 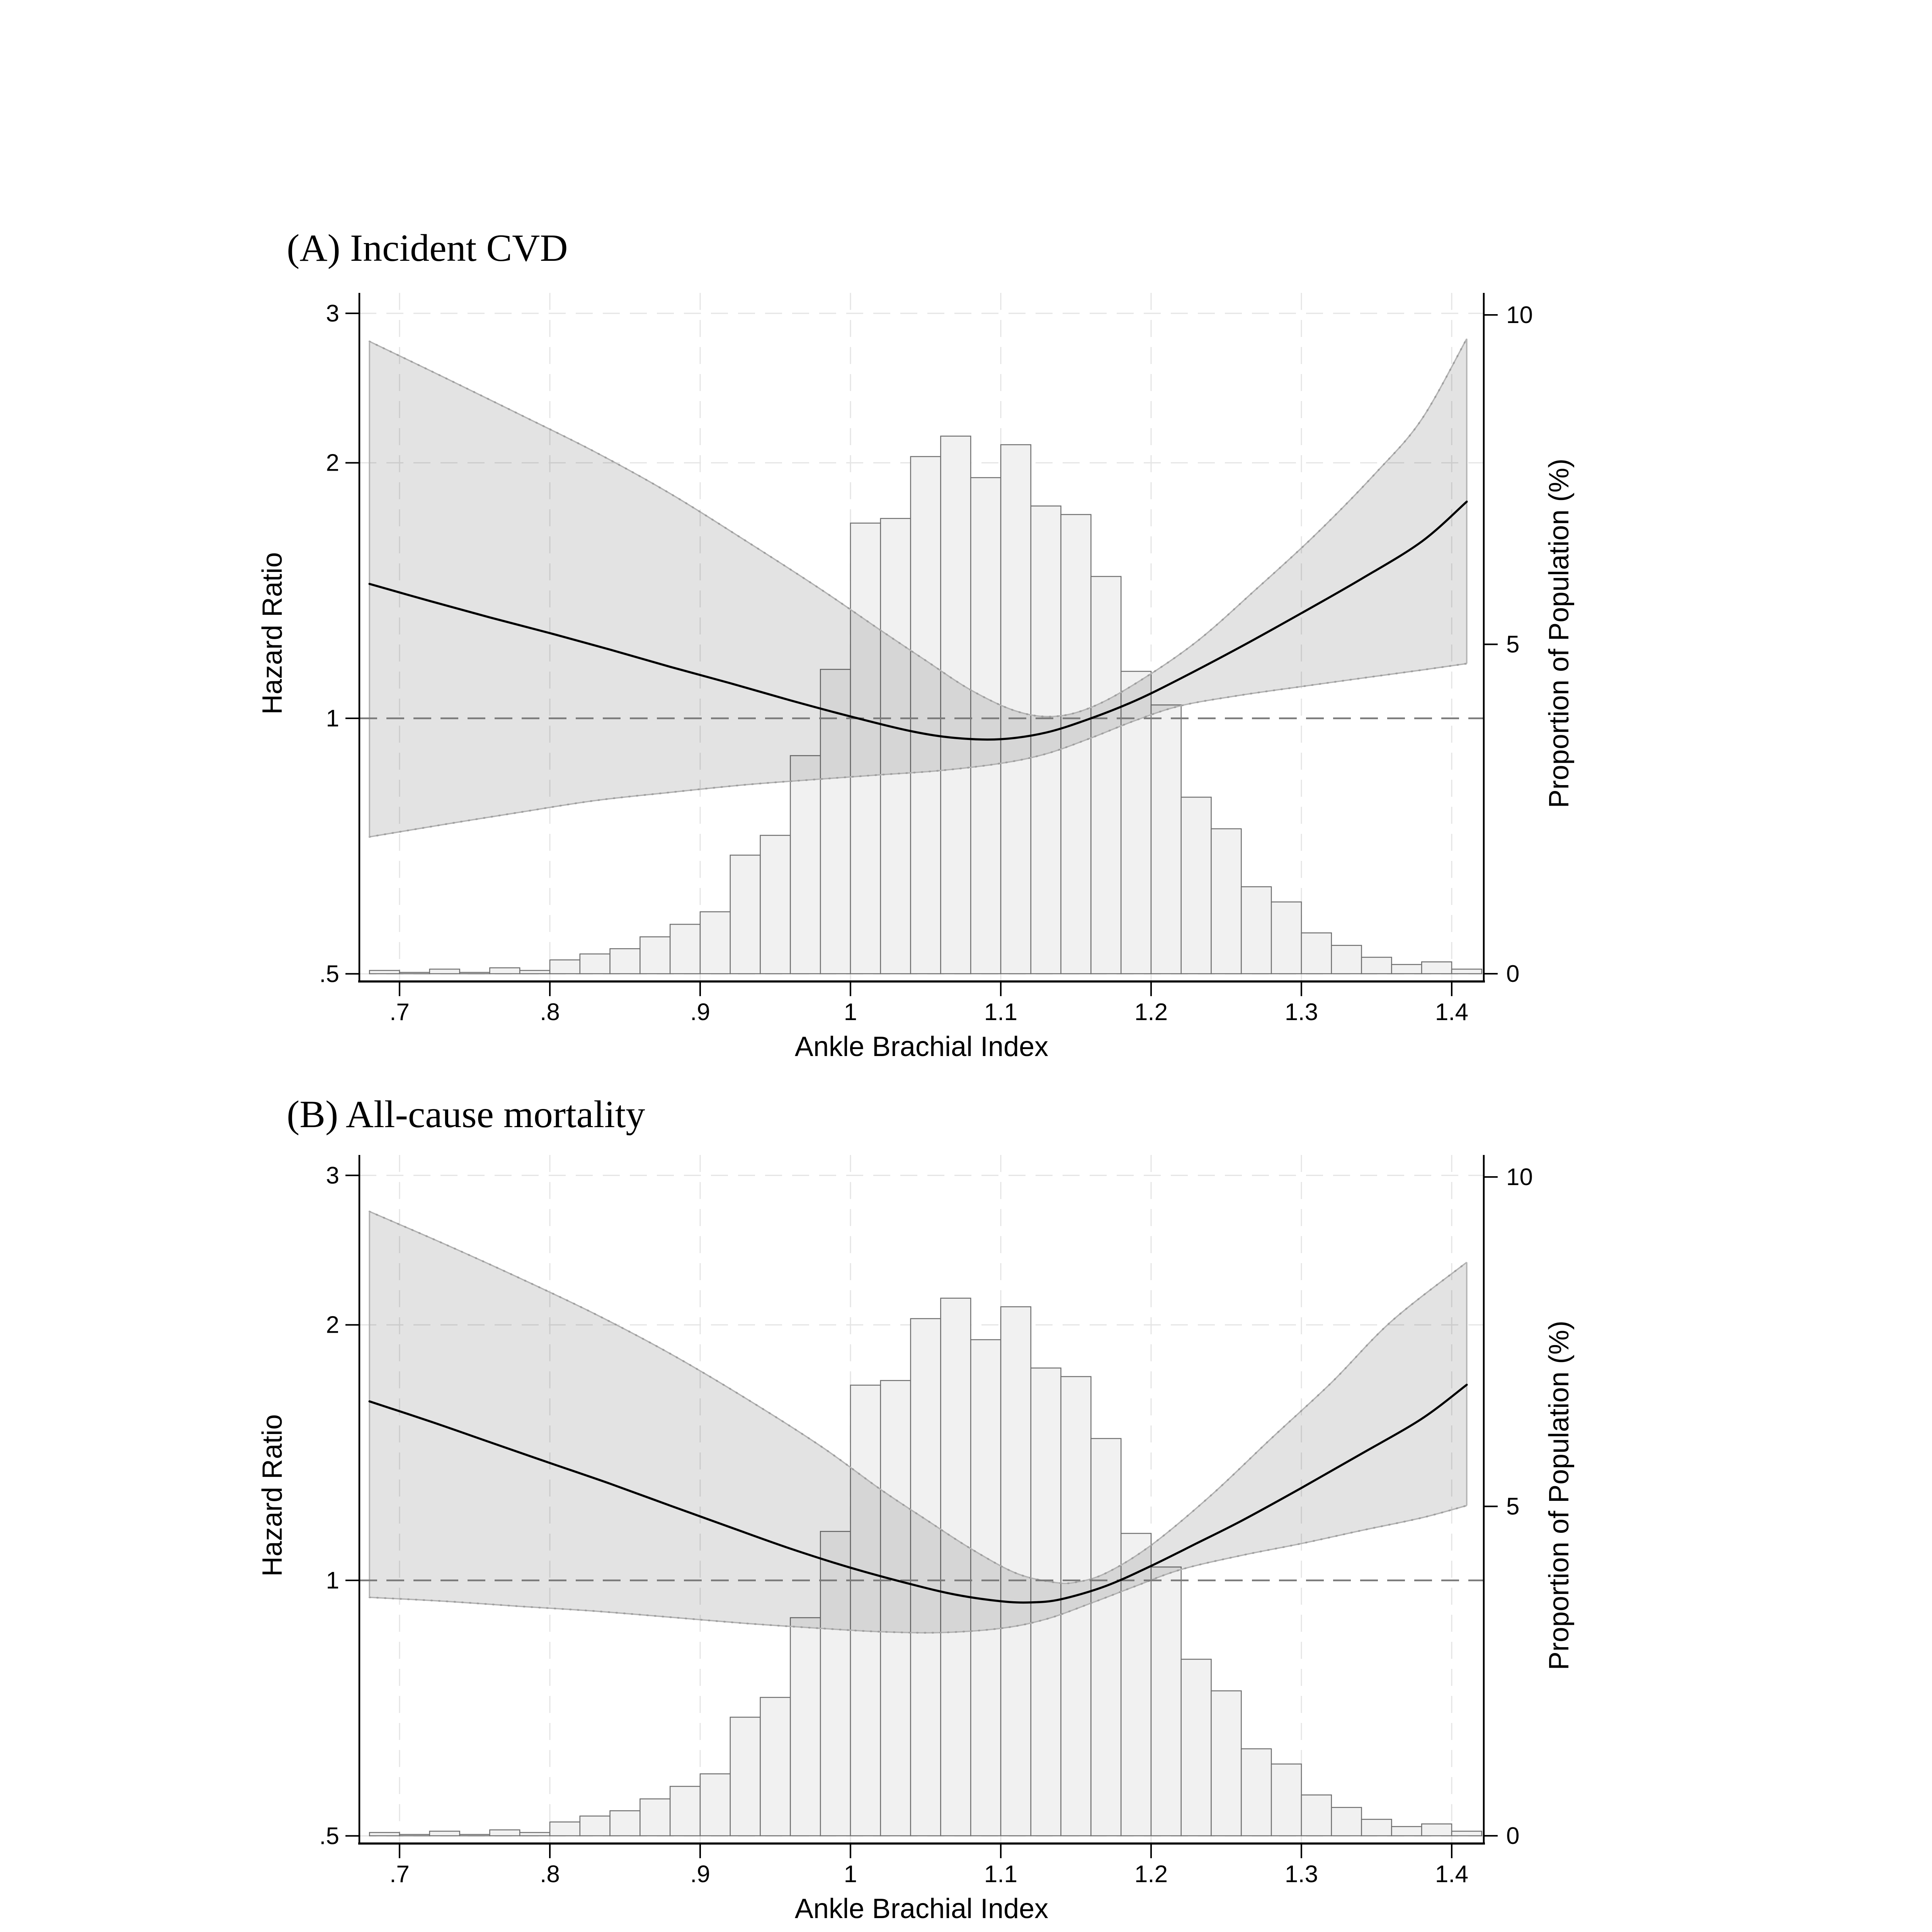 What do you see at coordinates (428, 248) in the screenshot?
I see `panel-a-title: (A) Incident CVD` at bounding box center [428, 248].